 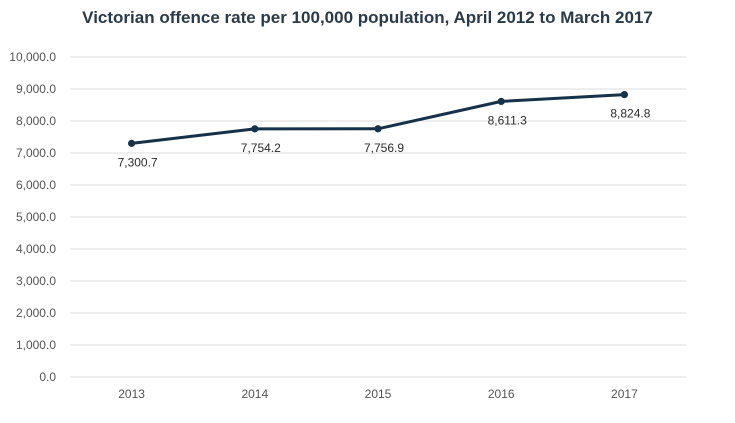 I want to click on y-tick-label: 7,000.0, so click(x=36, y=153).